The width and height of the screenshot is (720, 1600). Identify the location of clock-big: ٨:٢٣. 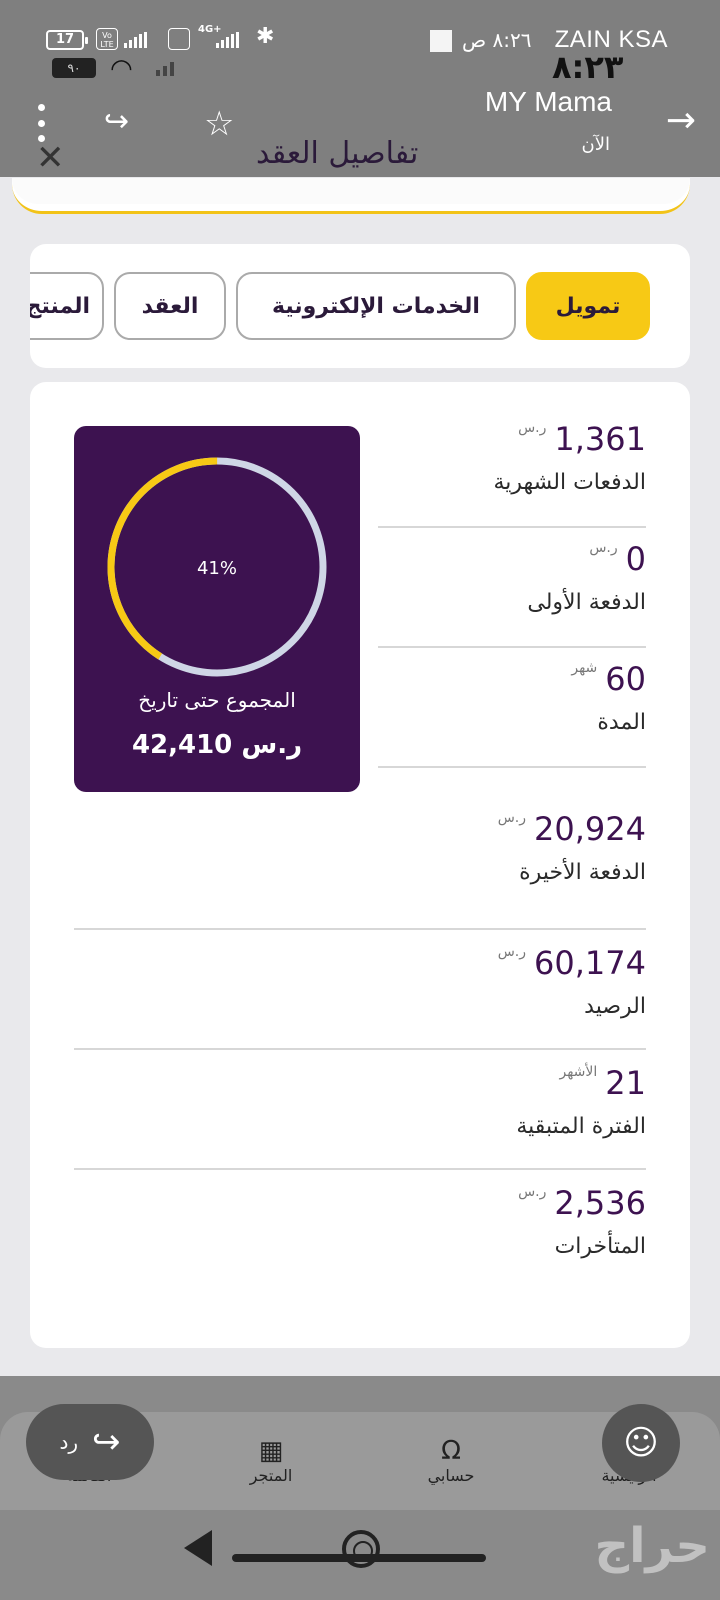
(588, 67).